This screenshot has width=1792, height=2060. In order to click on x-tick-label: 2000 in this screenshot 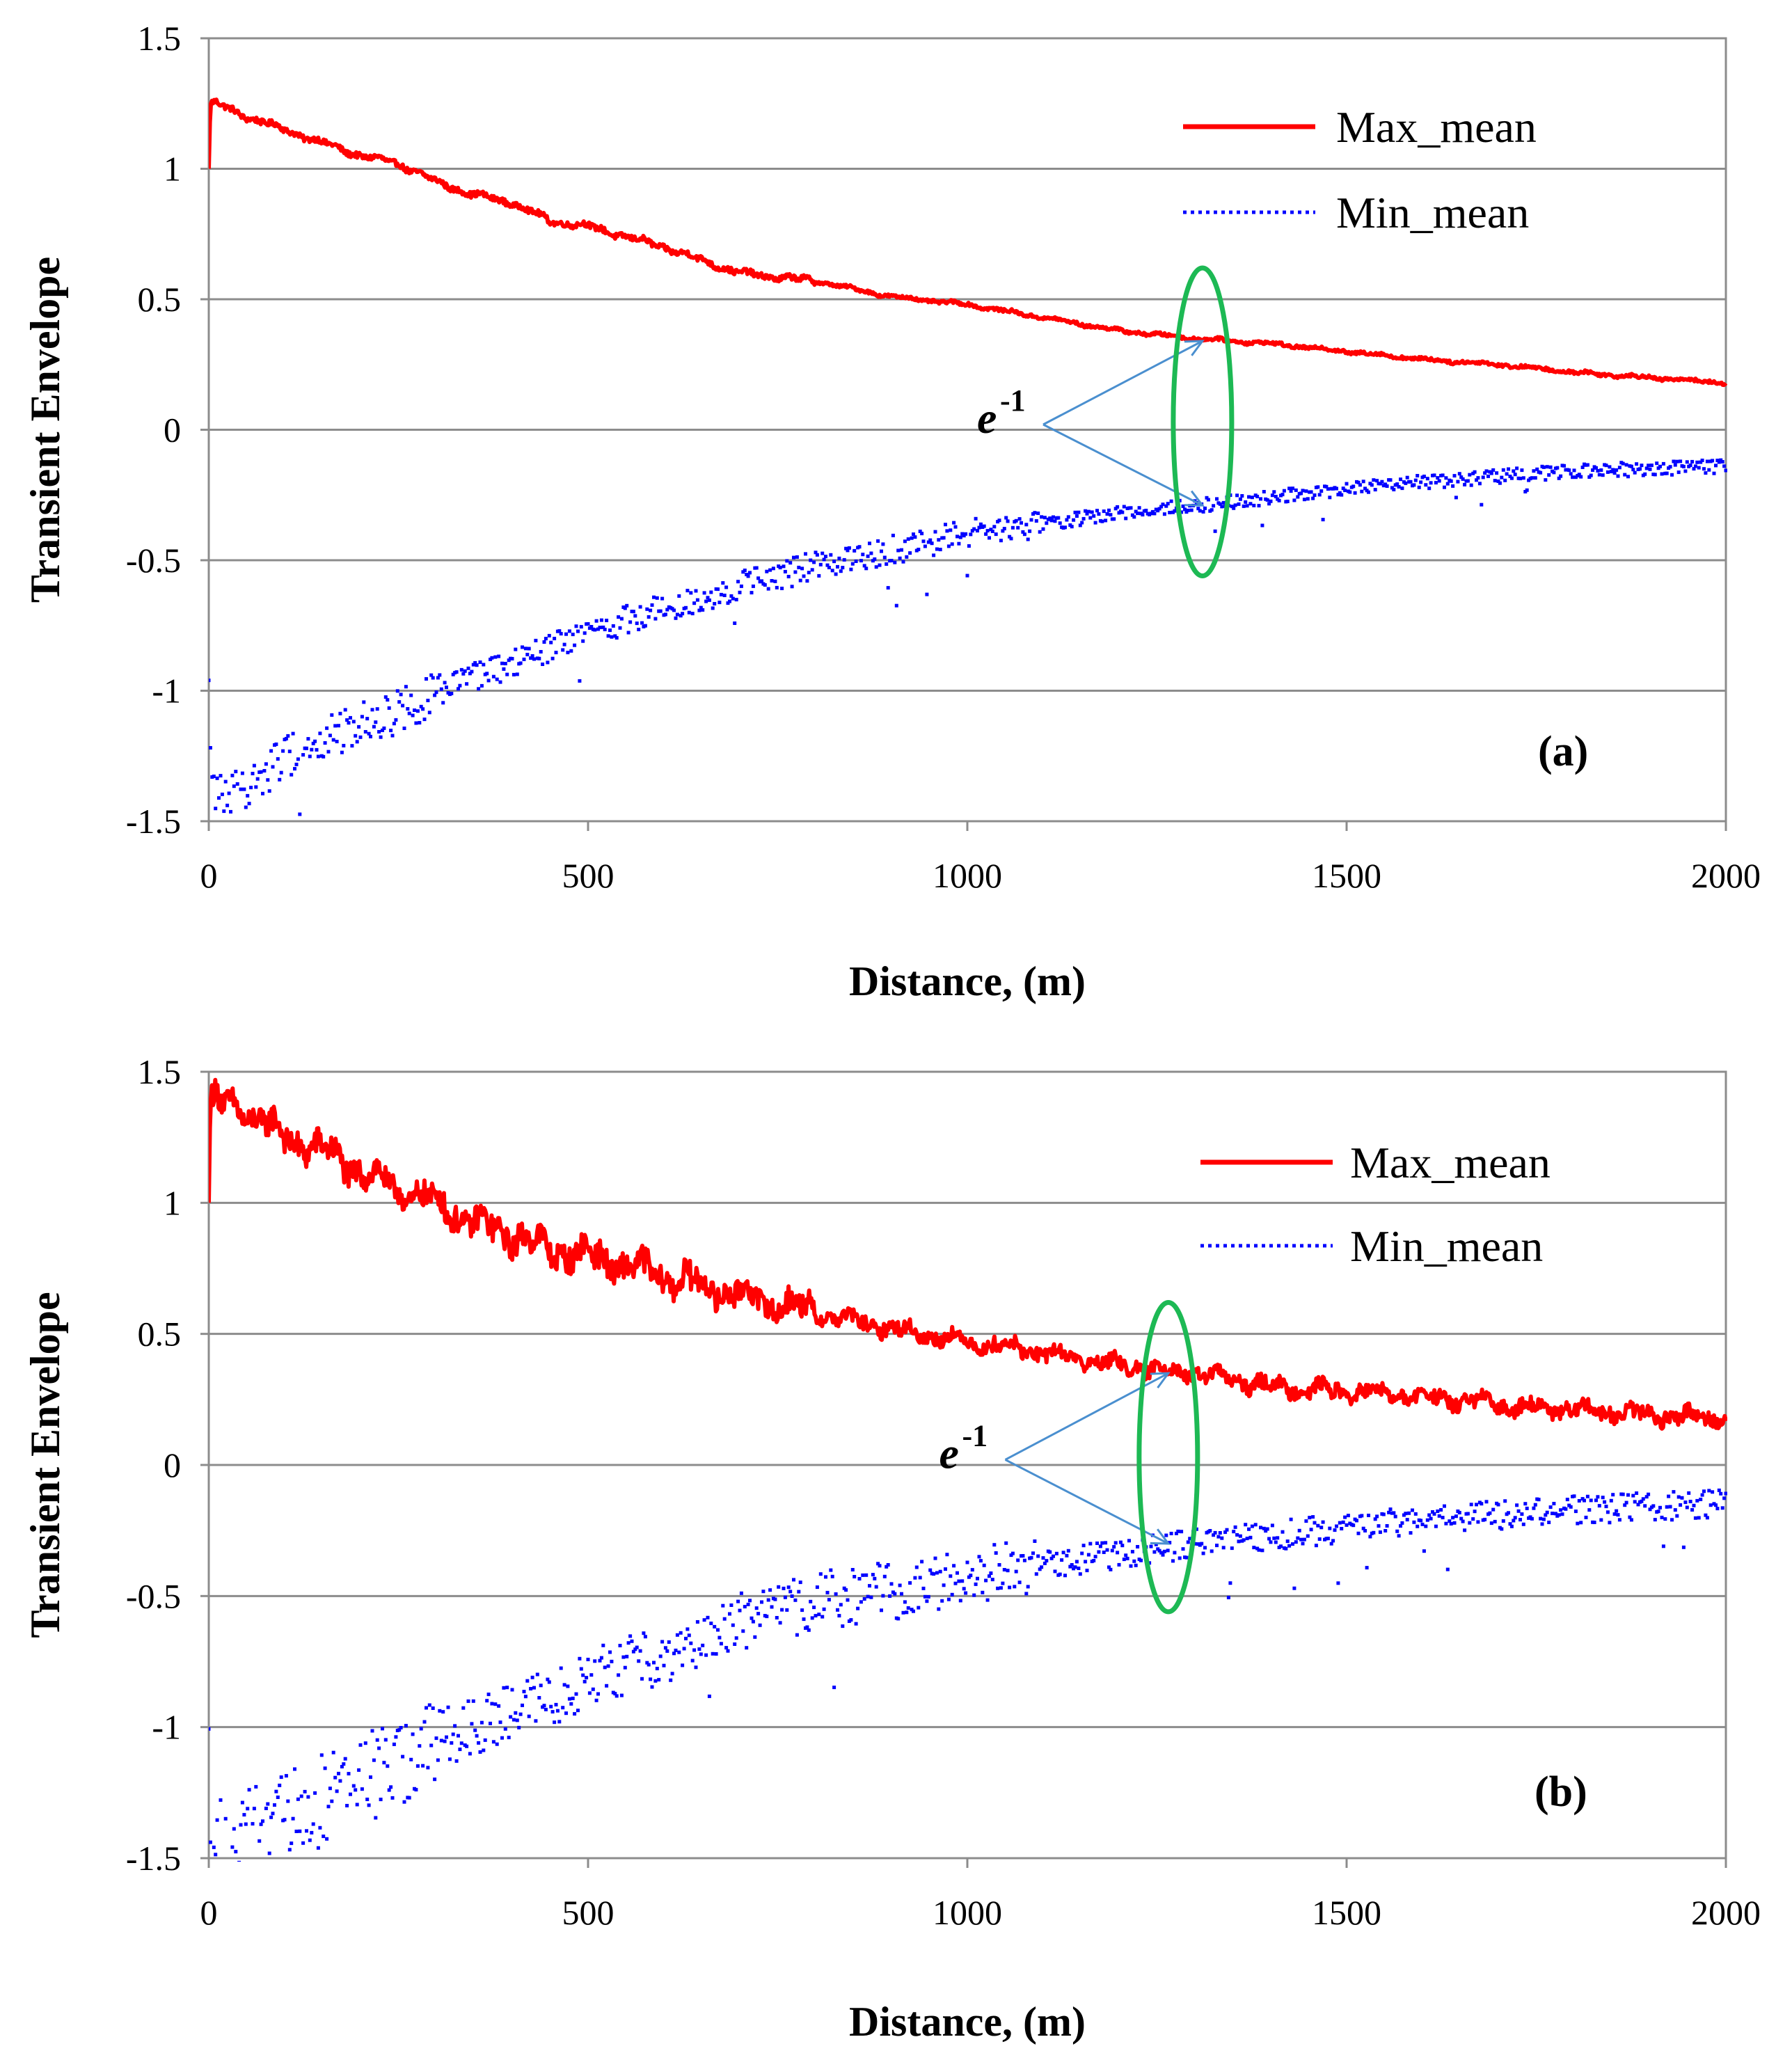, I will do `click(1726, 1912)`.